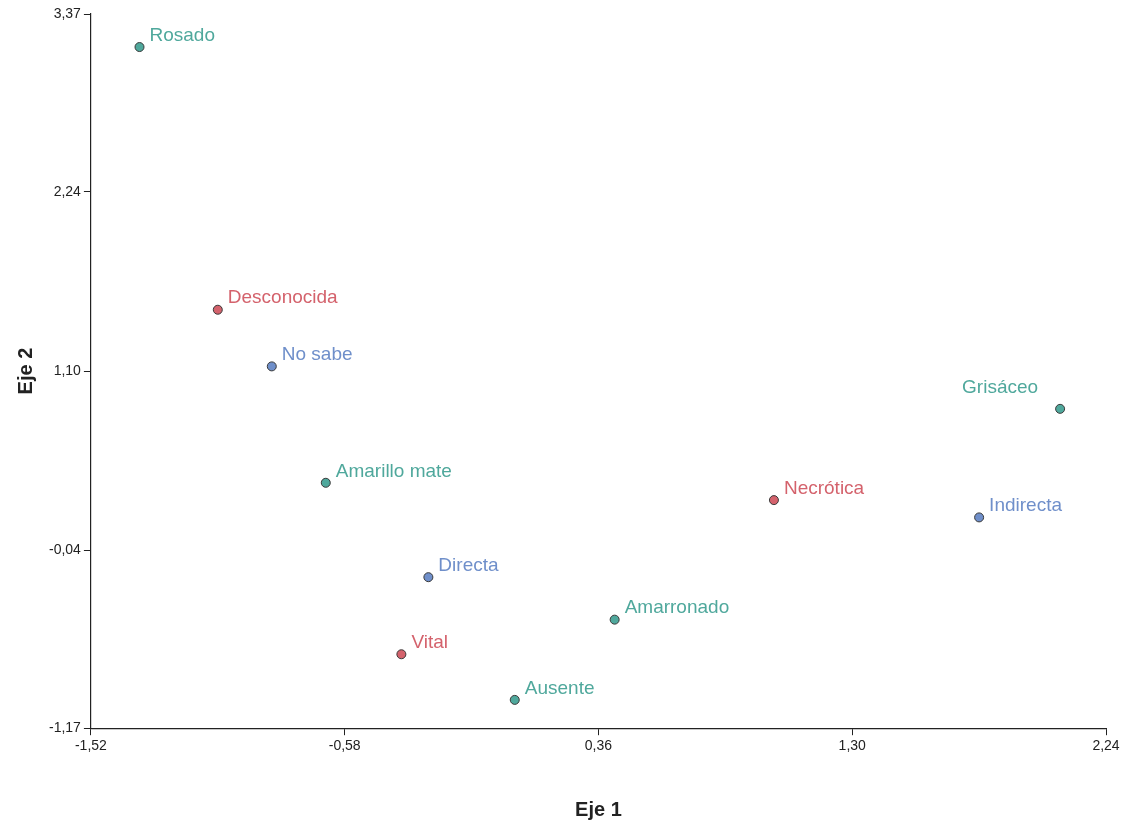 This screenshot has width=1136, height=836. Describe the element at coordinates (182, 34) in the screenshot. I see `series-label: Rosado` at that location.